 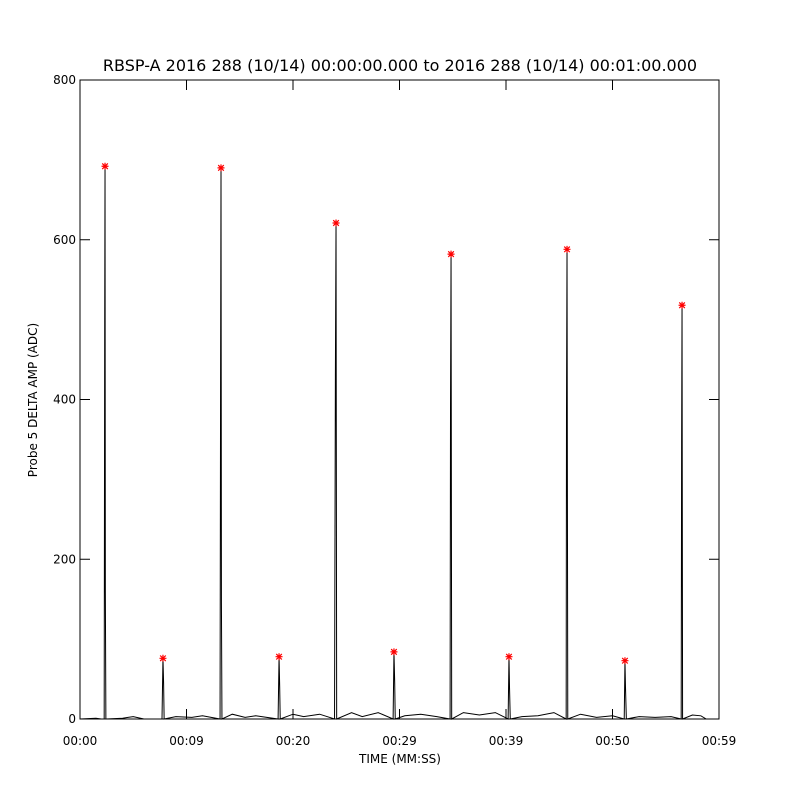 I want to click on x-tick-label: 00:39, so click(x=506, y=741).